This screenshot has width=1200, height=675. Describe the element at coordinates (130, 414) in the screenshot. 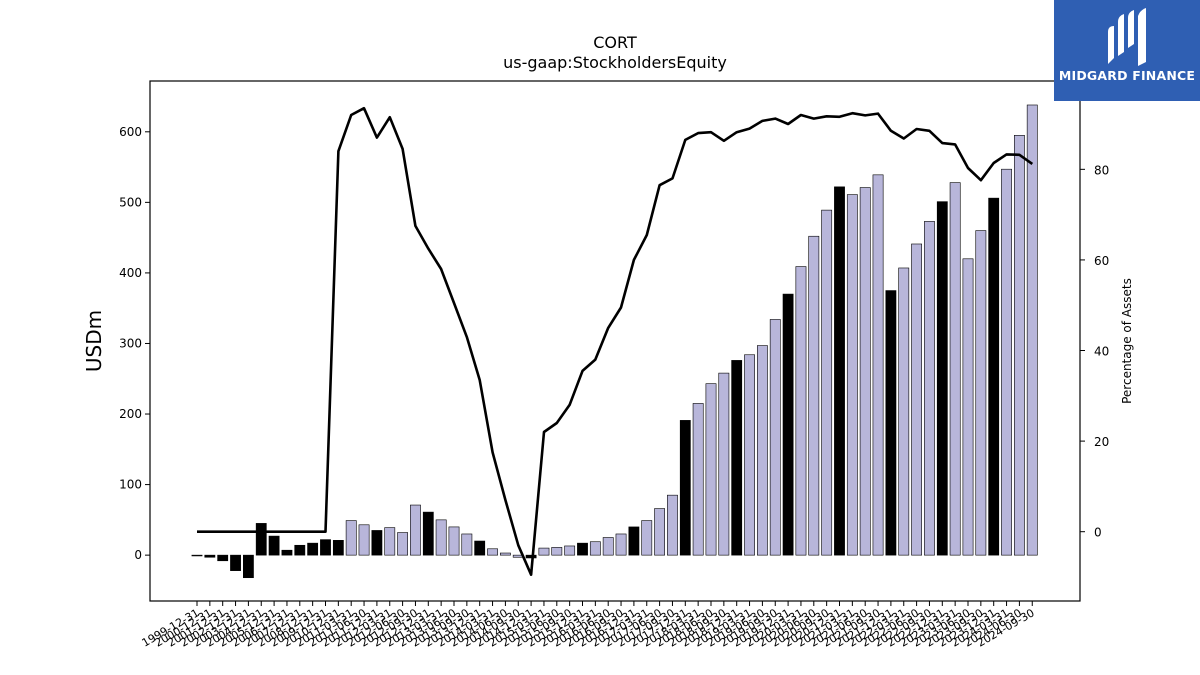

I see `y-tick-label: 200` at that location.